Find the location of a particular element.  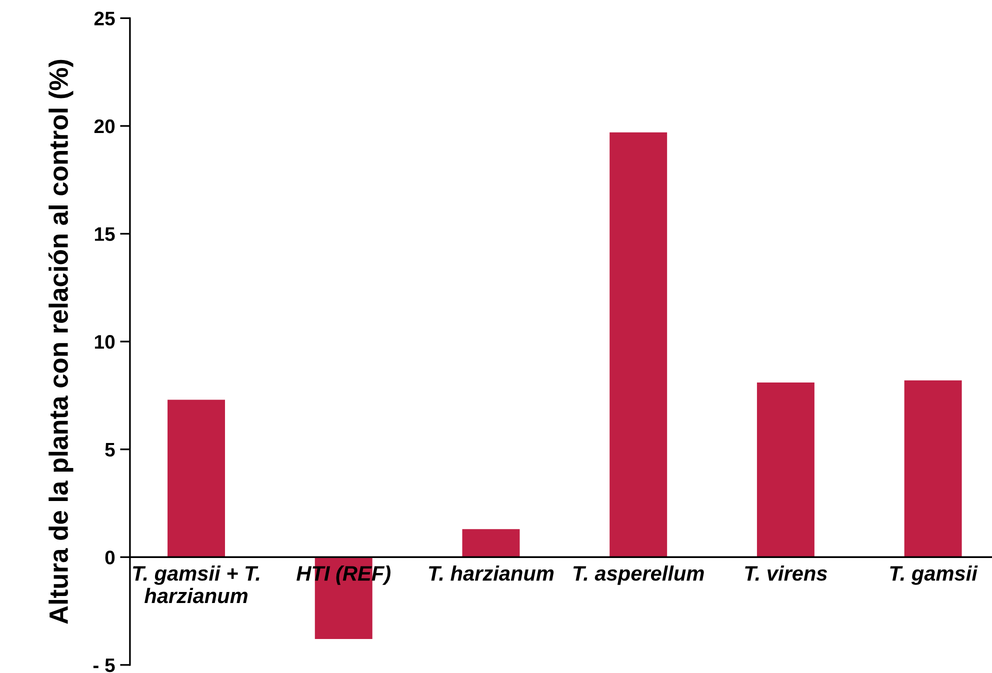

y-tick-label: 25 is located at coordinates (104, 19).